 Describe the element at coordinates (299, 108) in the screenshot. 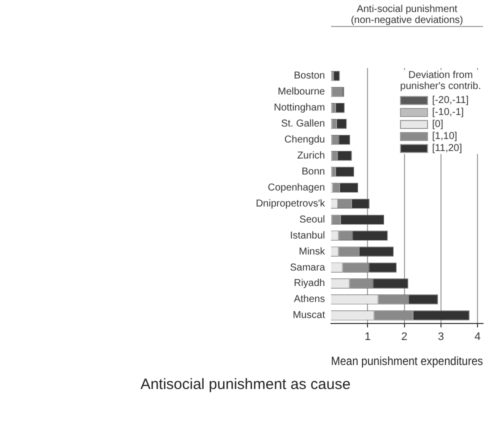

I see `y-tick-label: Nottingham` at that location.